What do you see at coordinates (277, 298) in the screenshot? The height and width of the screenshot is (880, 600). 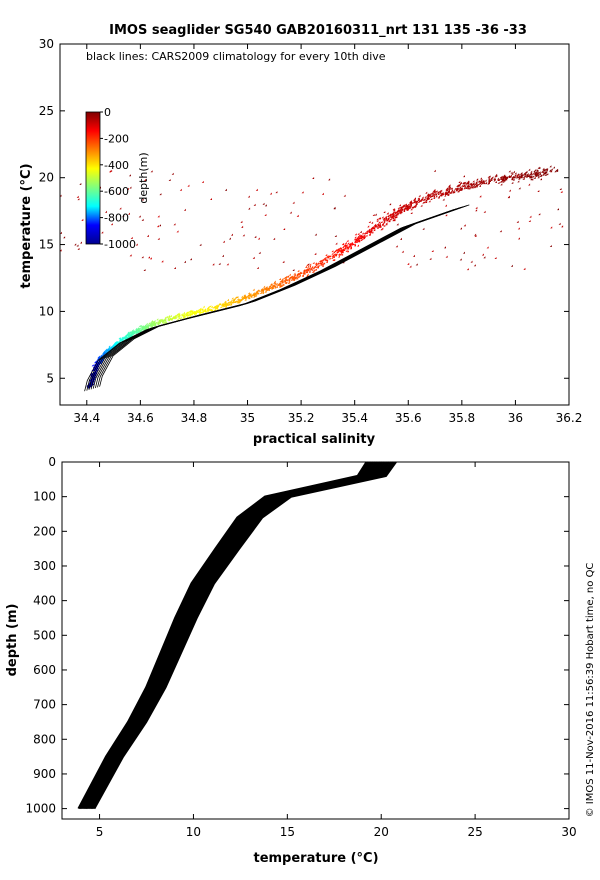 I see `ts-climatology-lines` at bounding box center [277, 298].